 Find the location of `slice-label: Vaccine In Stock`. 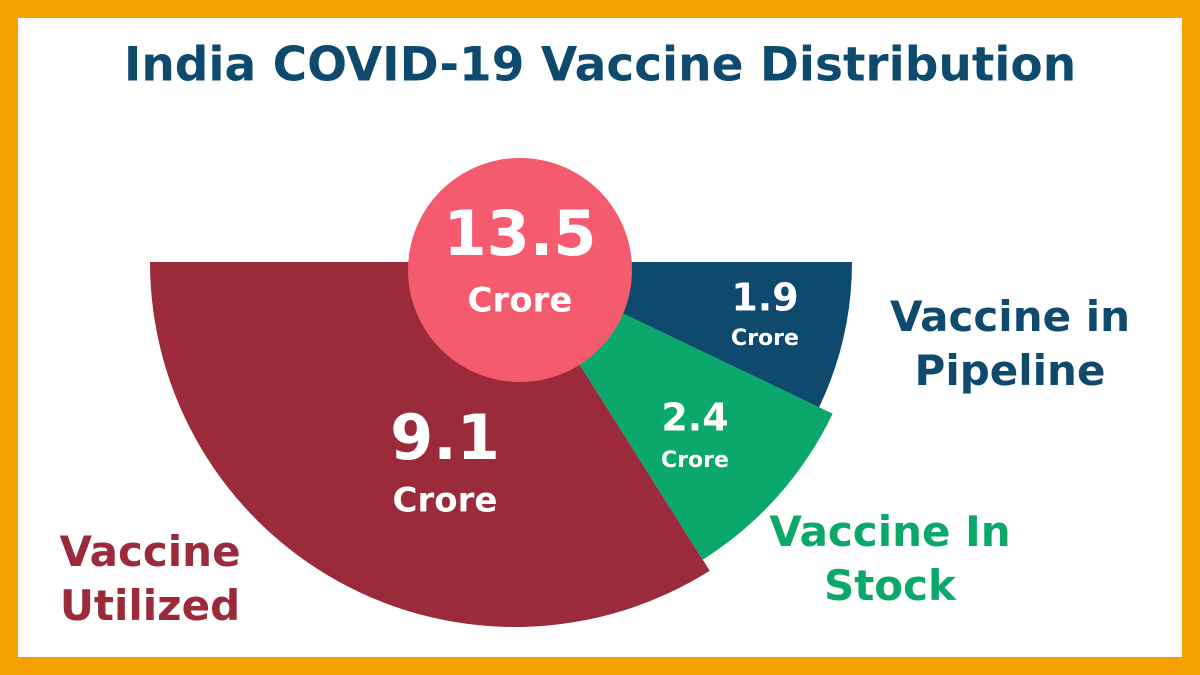

slice-label: Vaccine In Stock is located at coordinates (890, 558).